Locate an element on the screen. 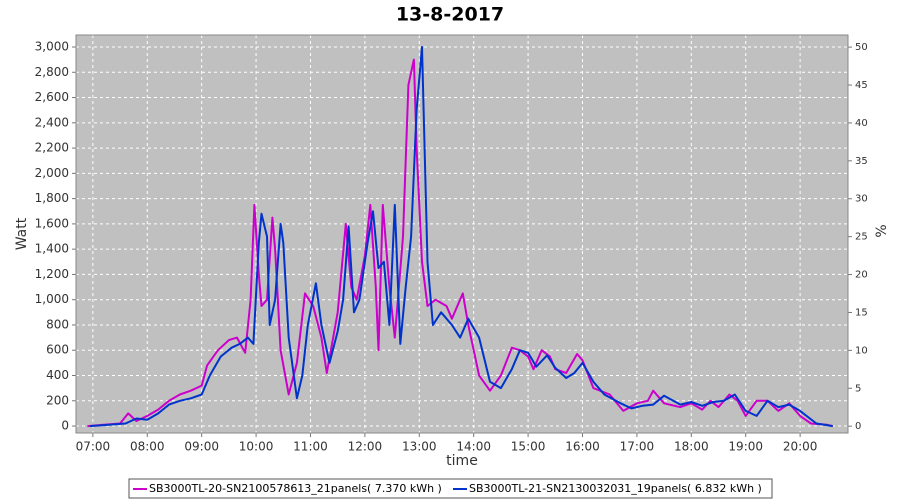 This screenshot has width=900, height=500. y2-tick-label: 35 is located at coordinates (861, 161).